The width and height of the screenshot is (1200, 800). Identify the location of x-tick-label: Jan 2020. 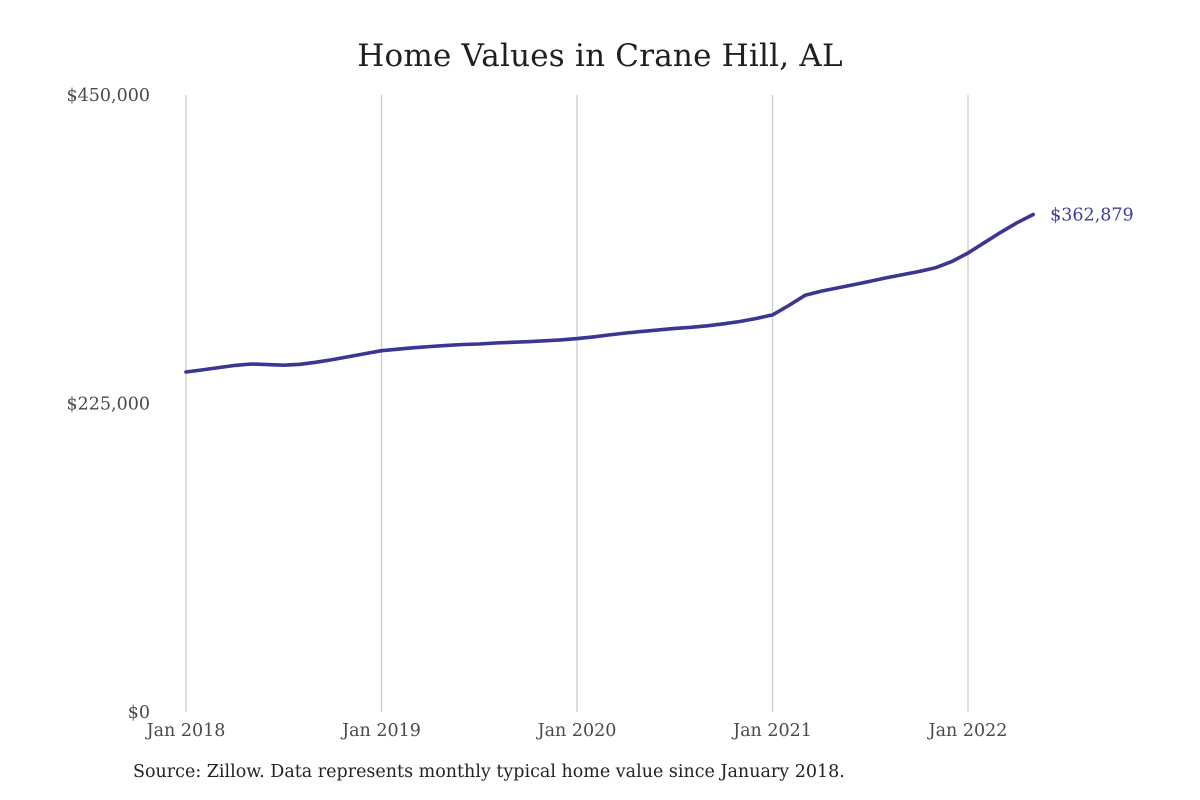
(576, 731).